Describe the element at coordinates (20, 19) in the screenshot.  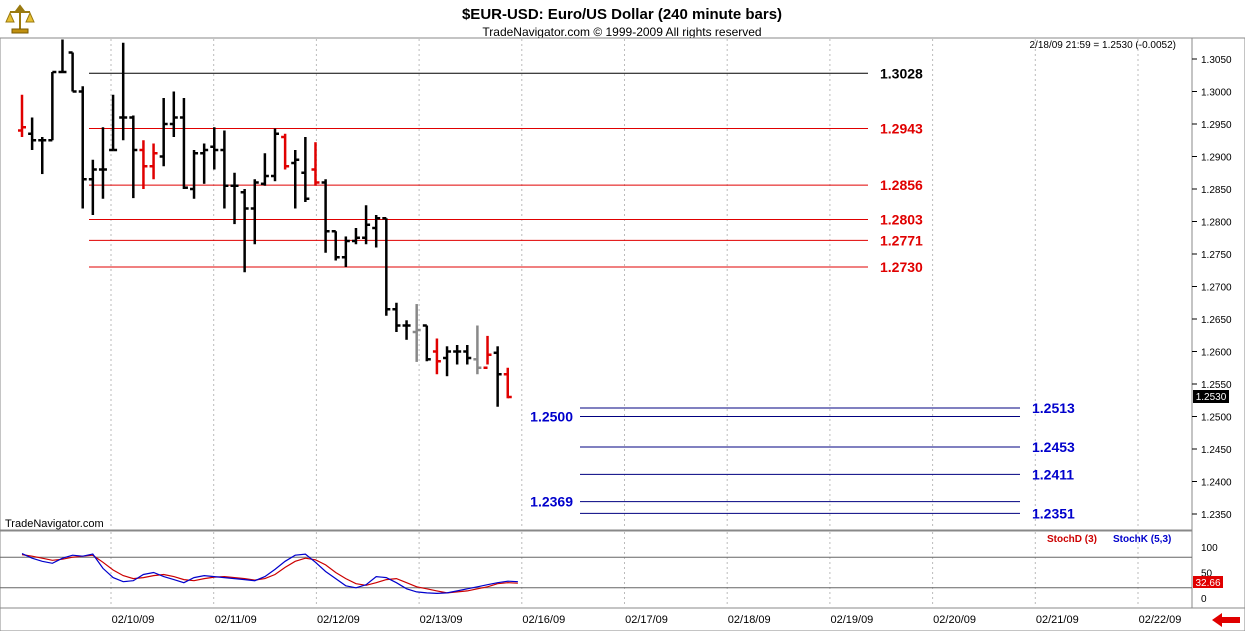
I see `scales-icon` at that location.